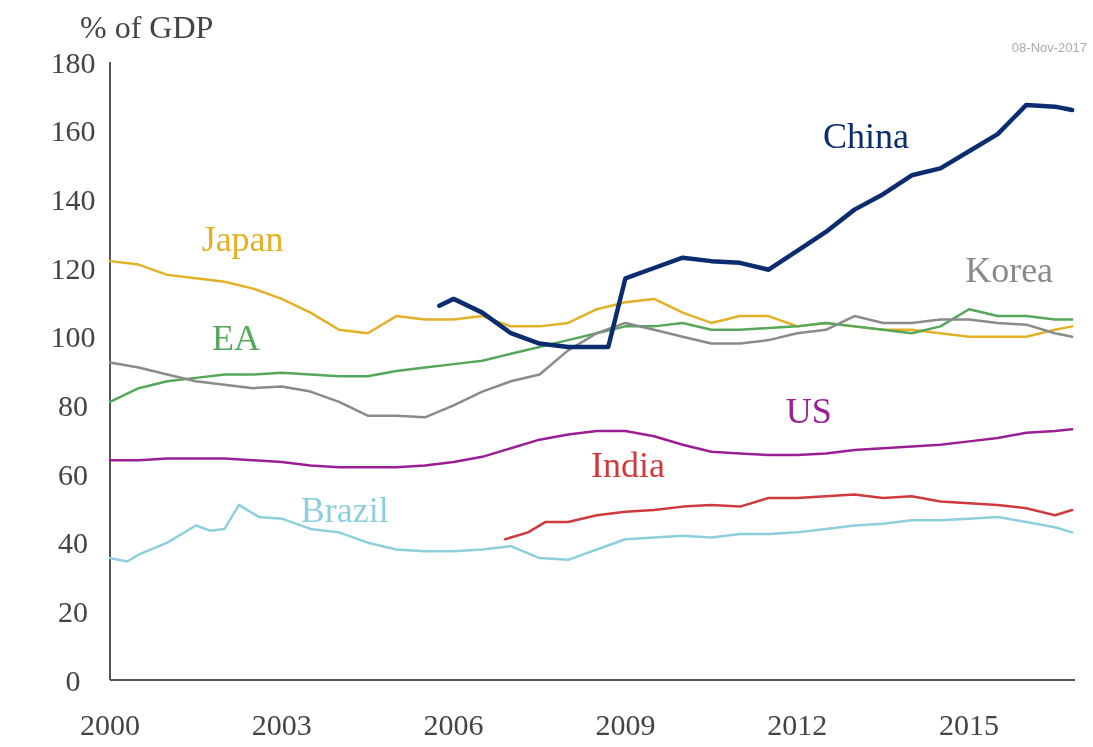 The width and height of the screenshot is (1093, 747). I want to click on y-tick-label: 100, so click(73, 337).